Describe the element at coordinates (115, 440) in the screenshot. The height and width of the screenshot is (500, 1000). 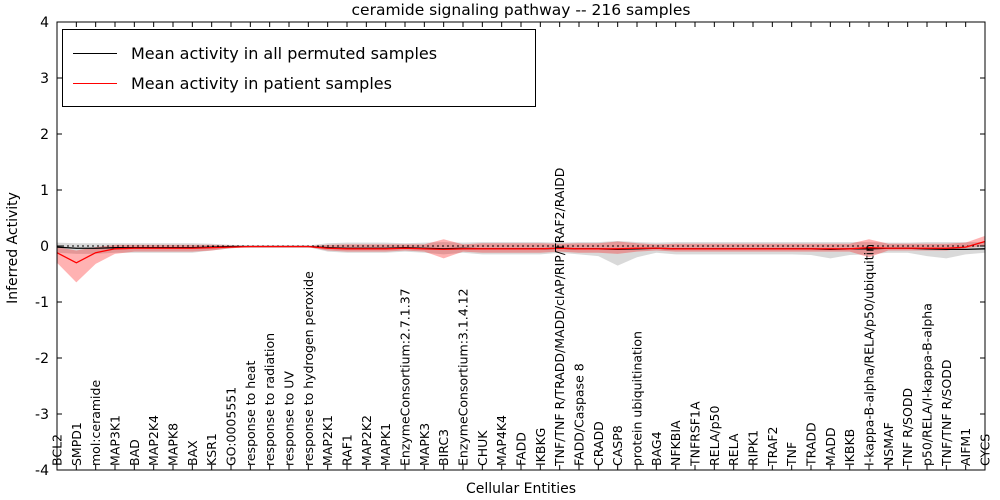
I see `svg-text: MAP3K1` at that location.